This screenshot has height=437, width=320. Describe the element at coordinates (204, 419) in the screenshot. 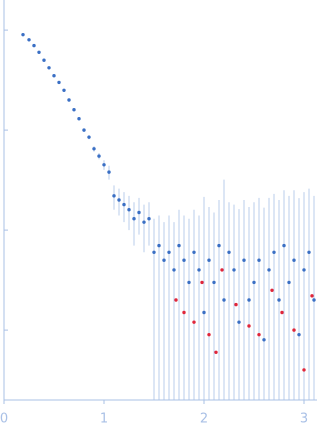

I see `x-tick-label: 2` at that location.